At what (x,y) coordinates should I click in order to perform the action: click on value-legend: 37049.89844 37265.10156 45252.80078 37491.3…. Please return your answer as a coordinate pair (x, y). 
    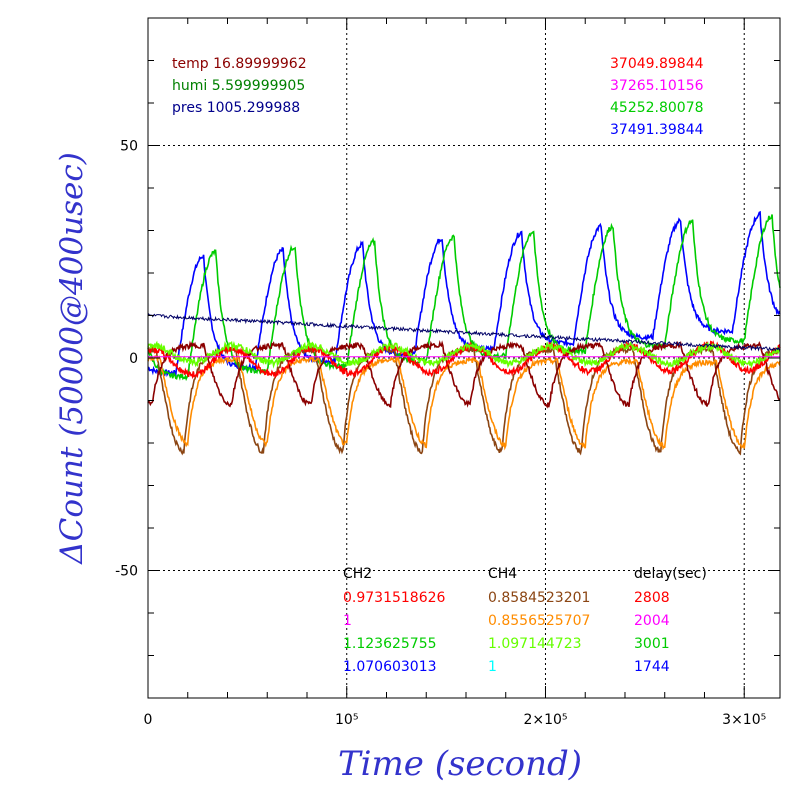
    Looking at the image, I should click on (657, 97).